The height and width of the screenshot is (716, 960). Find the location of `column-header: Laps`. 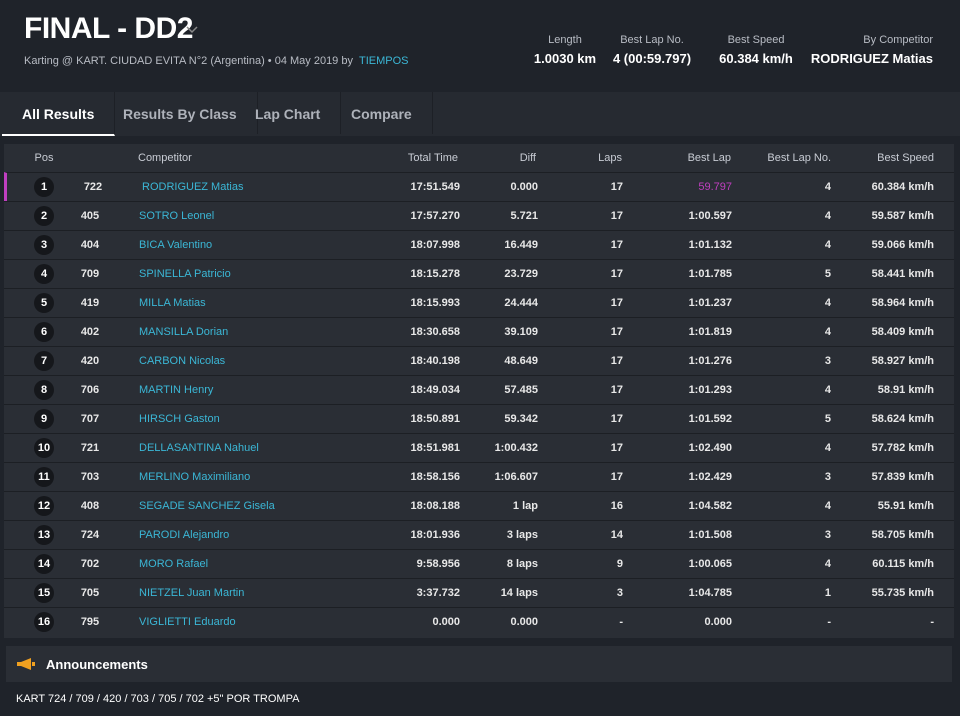

column-header: Laps is located at coordinates (610, 158).